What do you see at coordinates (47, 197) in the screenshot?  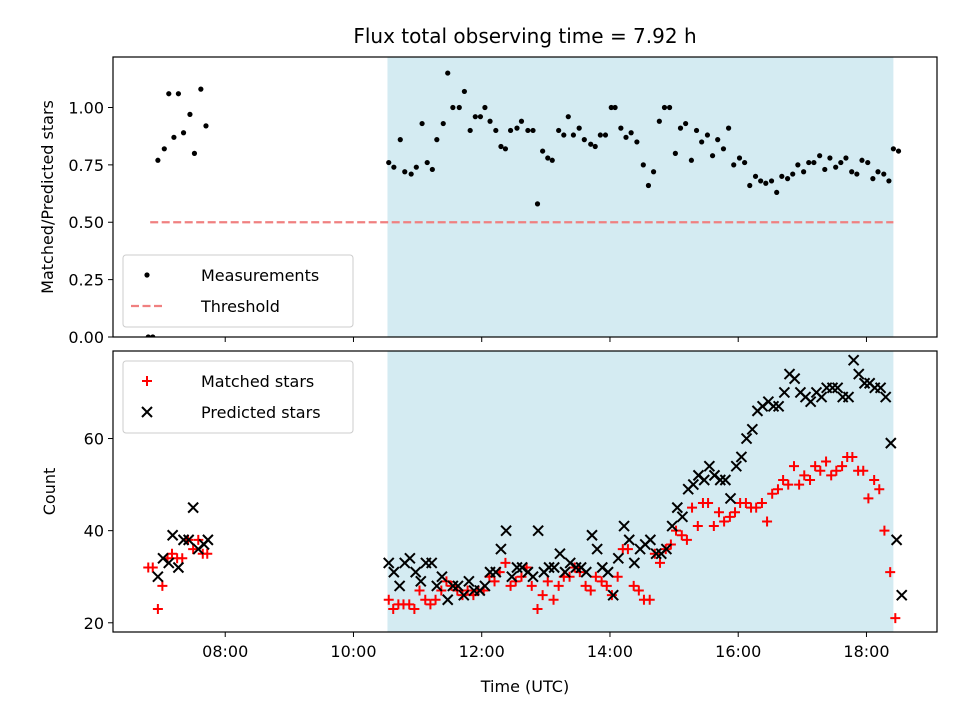 I see `y-axis-label: Matched/Predicted stars` at bounding box center [47, 197].